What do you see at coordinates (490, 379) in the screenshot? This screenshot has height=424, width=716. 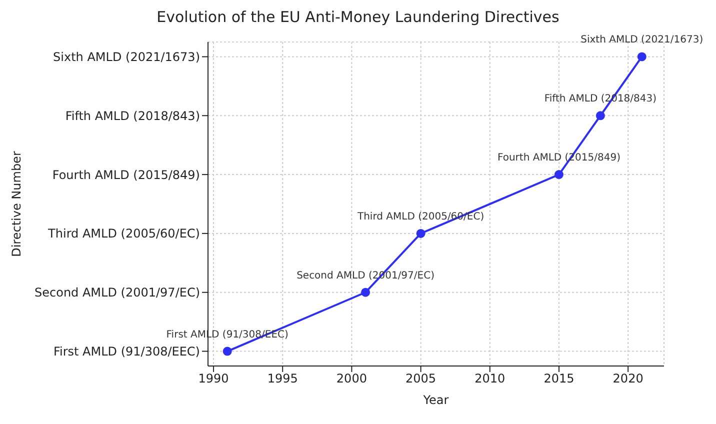 I see `x-tick-label: 2010` at bounding box center [490, 379].